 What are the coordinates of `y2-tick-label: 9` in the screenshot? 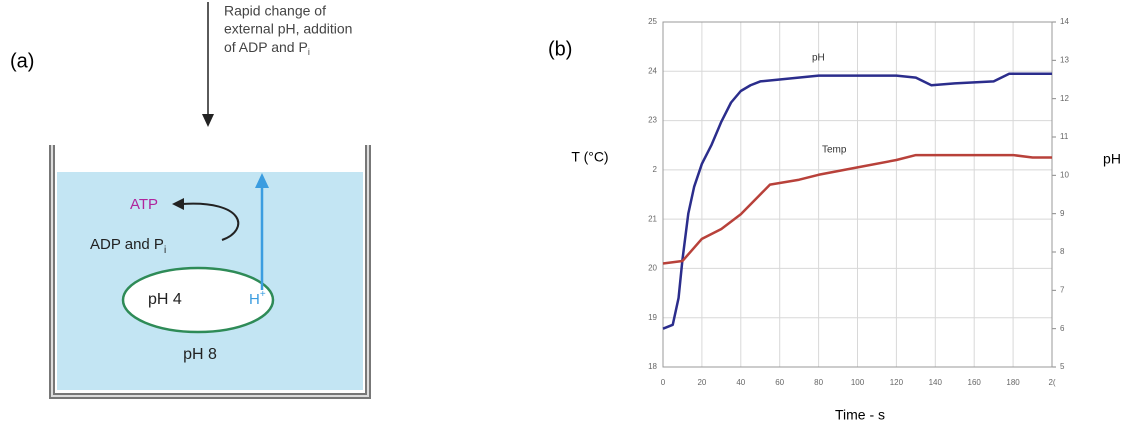 It's located at (1062, 213).